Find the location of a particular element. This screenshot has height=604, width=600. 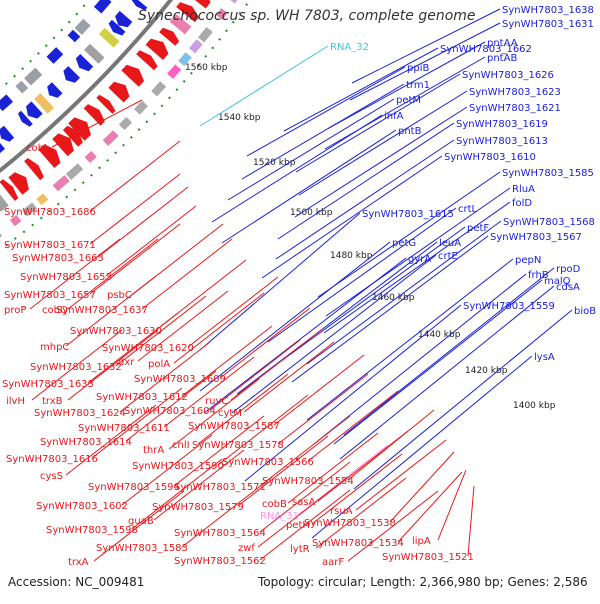

gene-label-right: SynWH7803_1619 is located at coordinates (502, 124).